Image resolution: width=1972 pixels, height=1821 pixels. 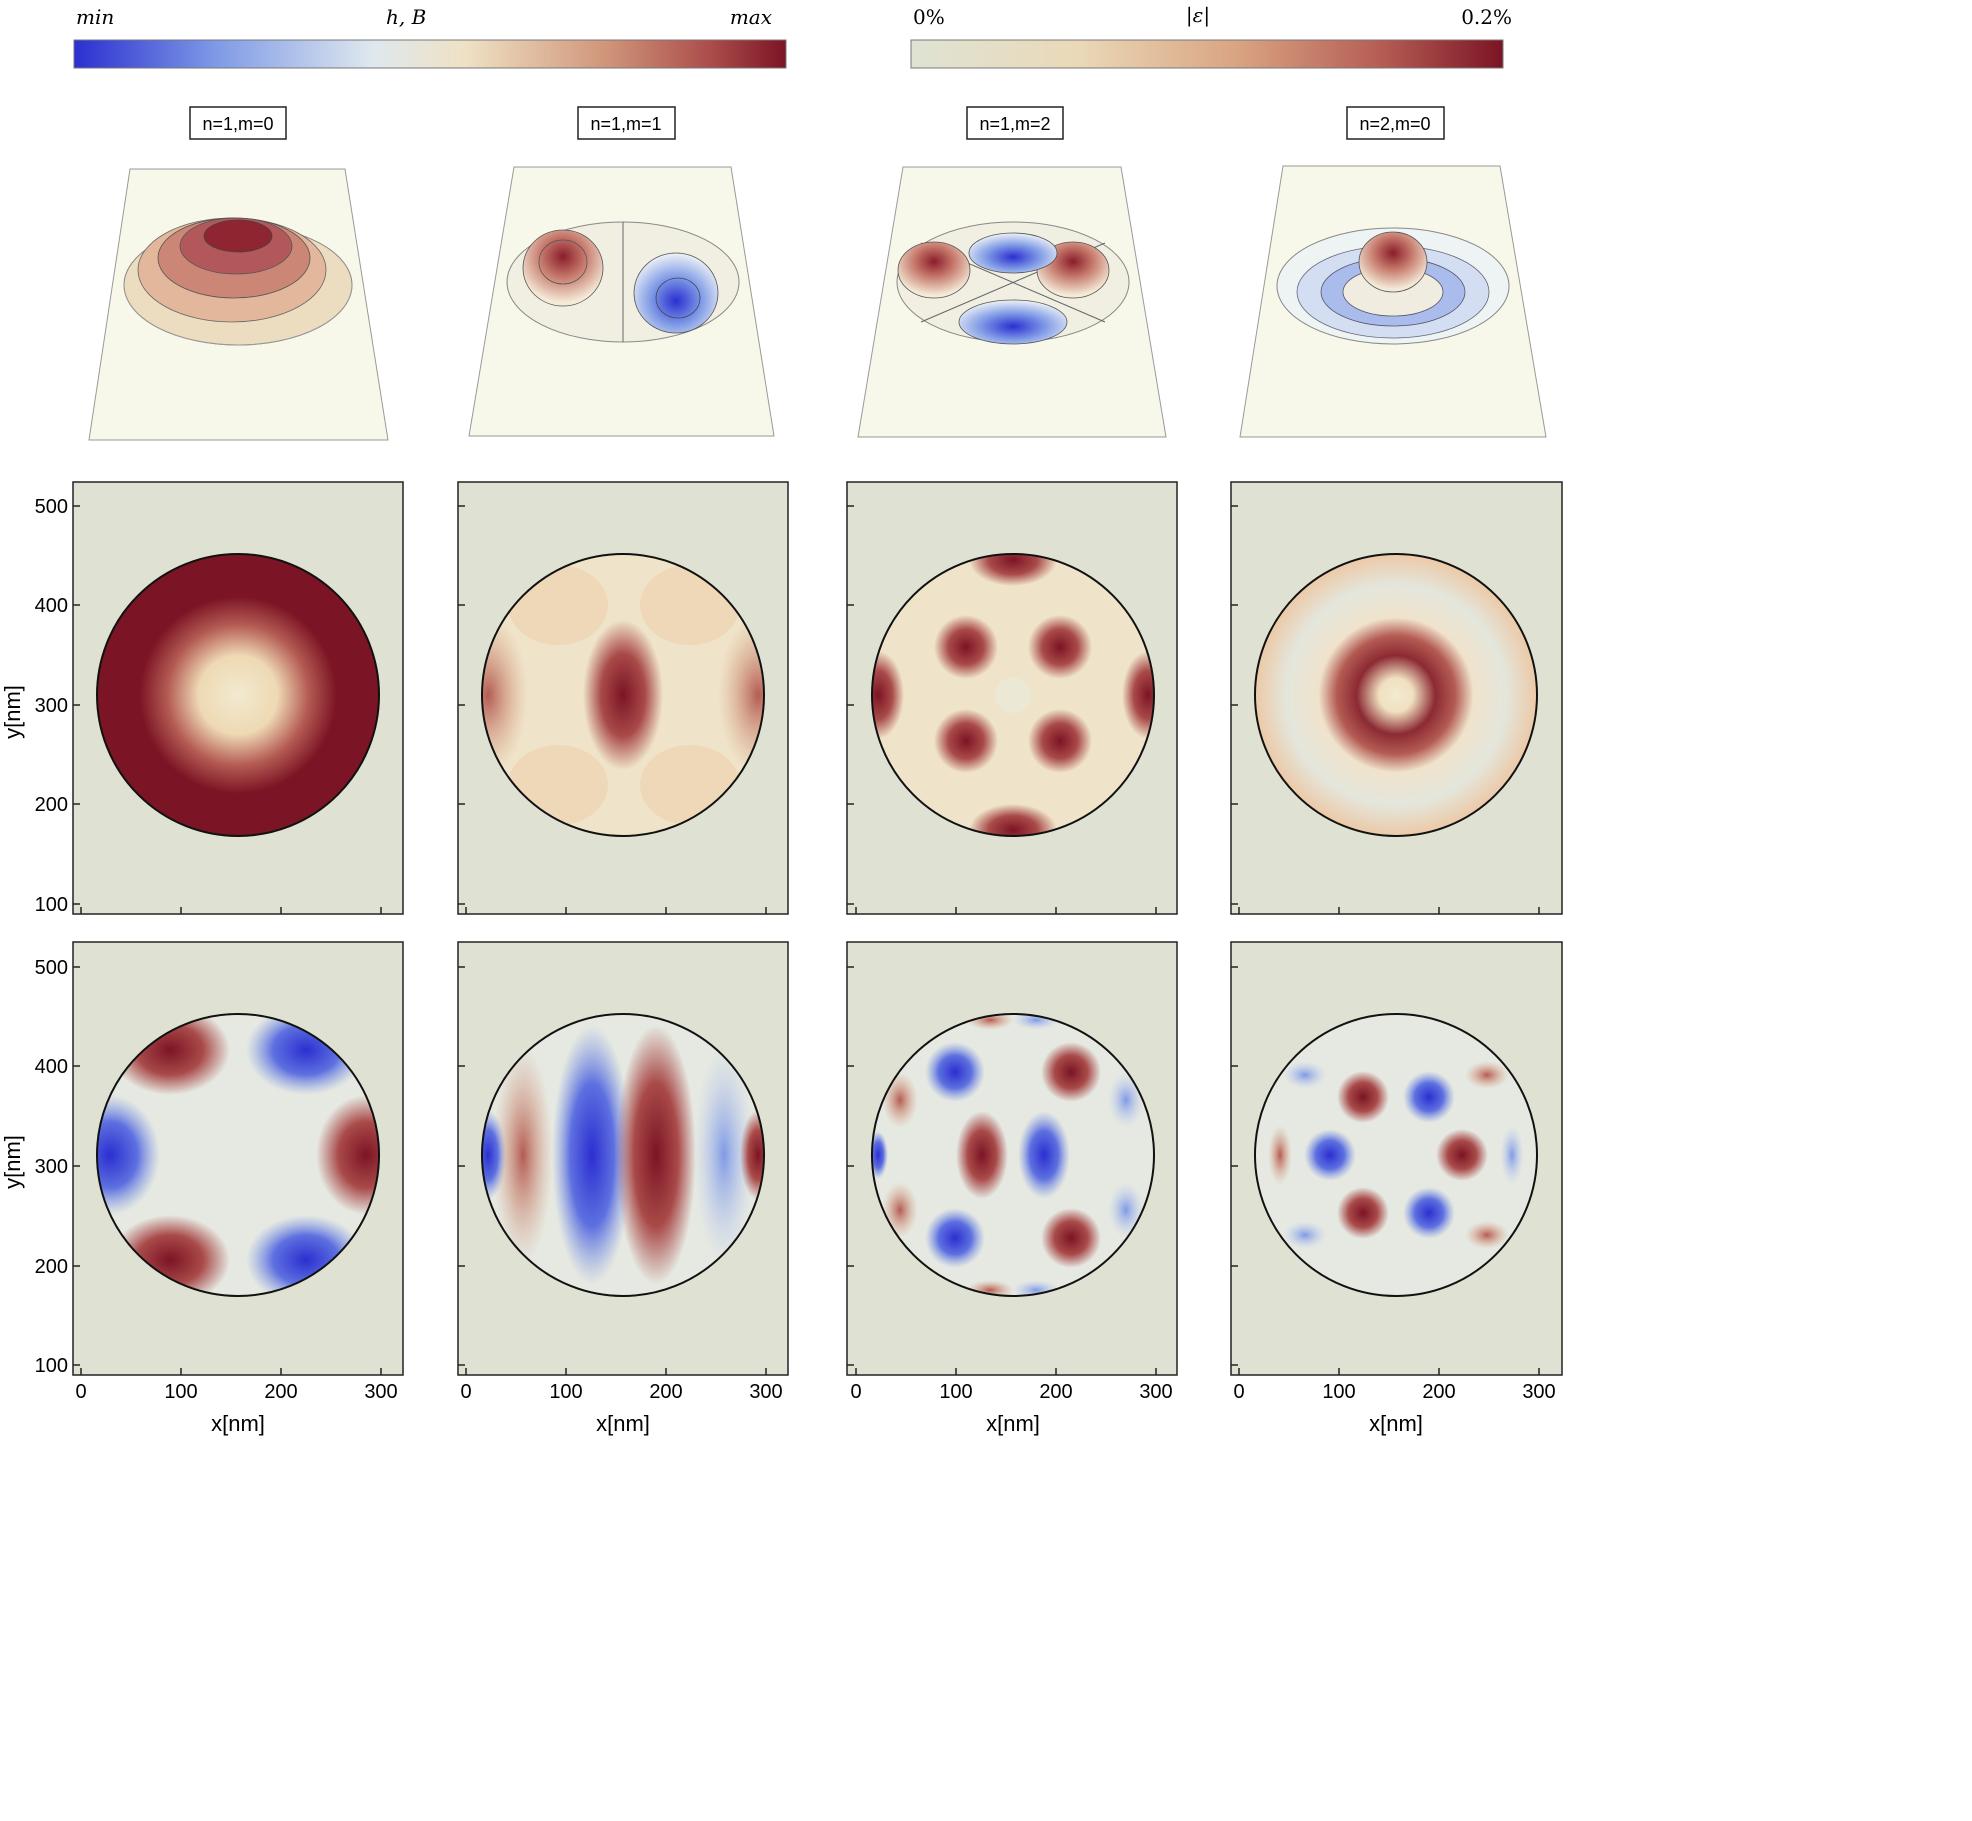 What do you see at coordinates (751, 17) in the screenshot?
I see `colorbar-left-max-label: max` at bounding box center [751, 17].